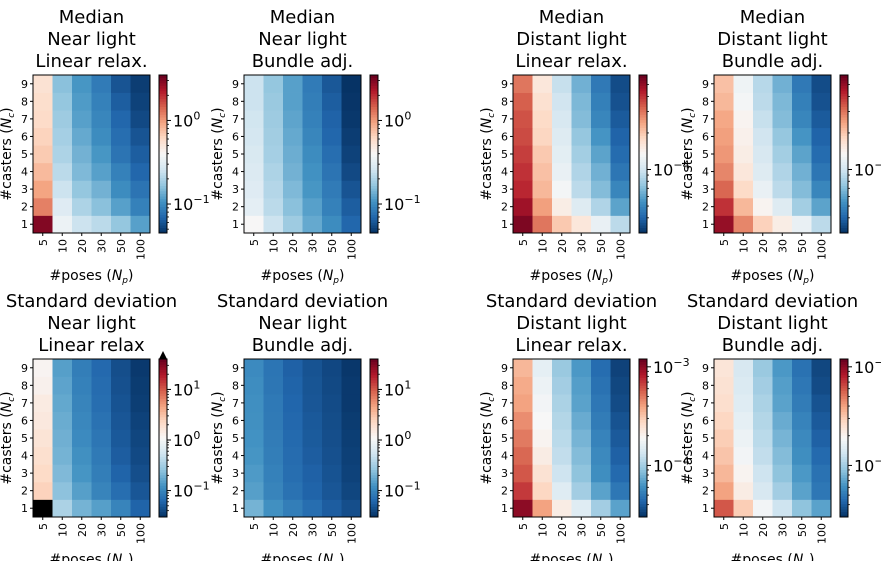  Describe the element at coordinates (671, 169) in the screenshot. I see `colorbar-tick-label: 10⁻⁴` at that location.